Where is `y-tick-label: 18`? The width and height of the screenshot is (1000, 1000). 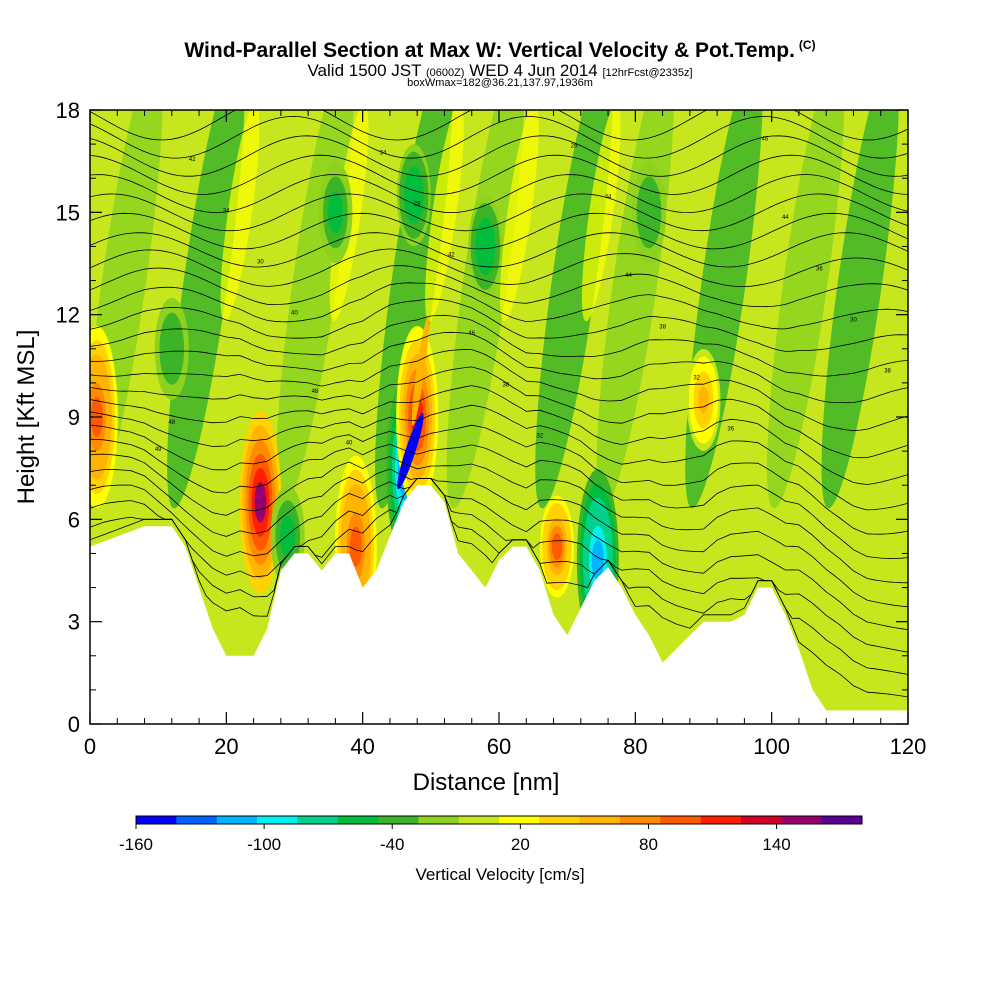 y-tick-label: 18 is located at coordinates (68, 110).